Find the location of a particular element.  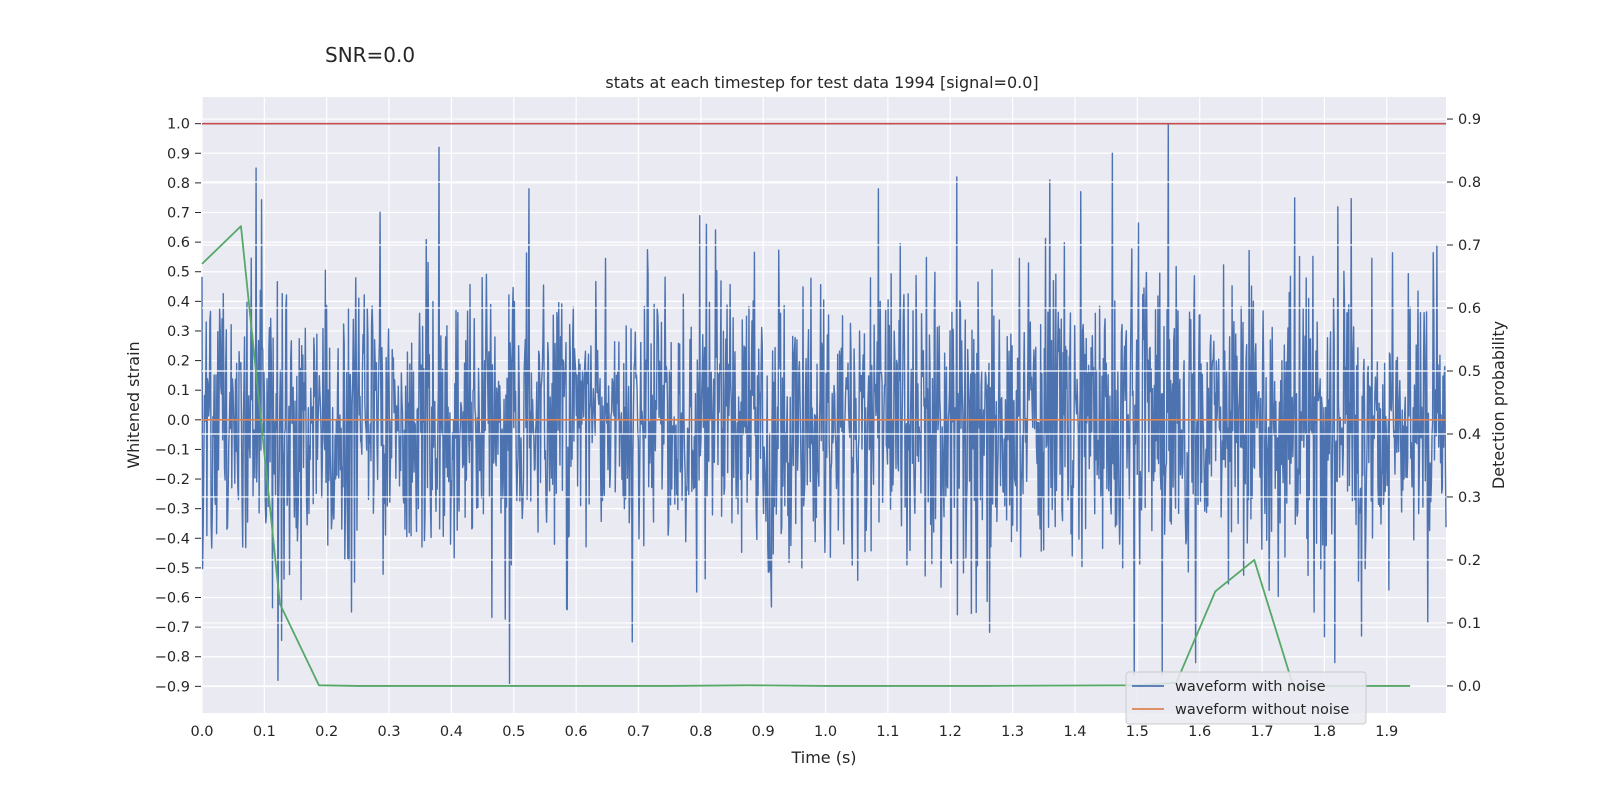

x-tick-label: 0.5 is located at coordinates (513, 732).